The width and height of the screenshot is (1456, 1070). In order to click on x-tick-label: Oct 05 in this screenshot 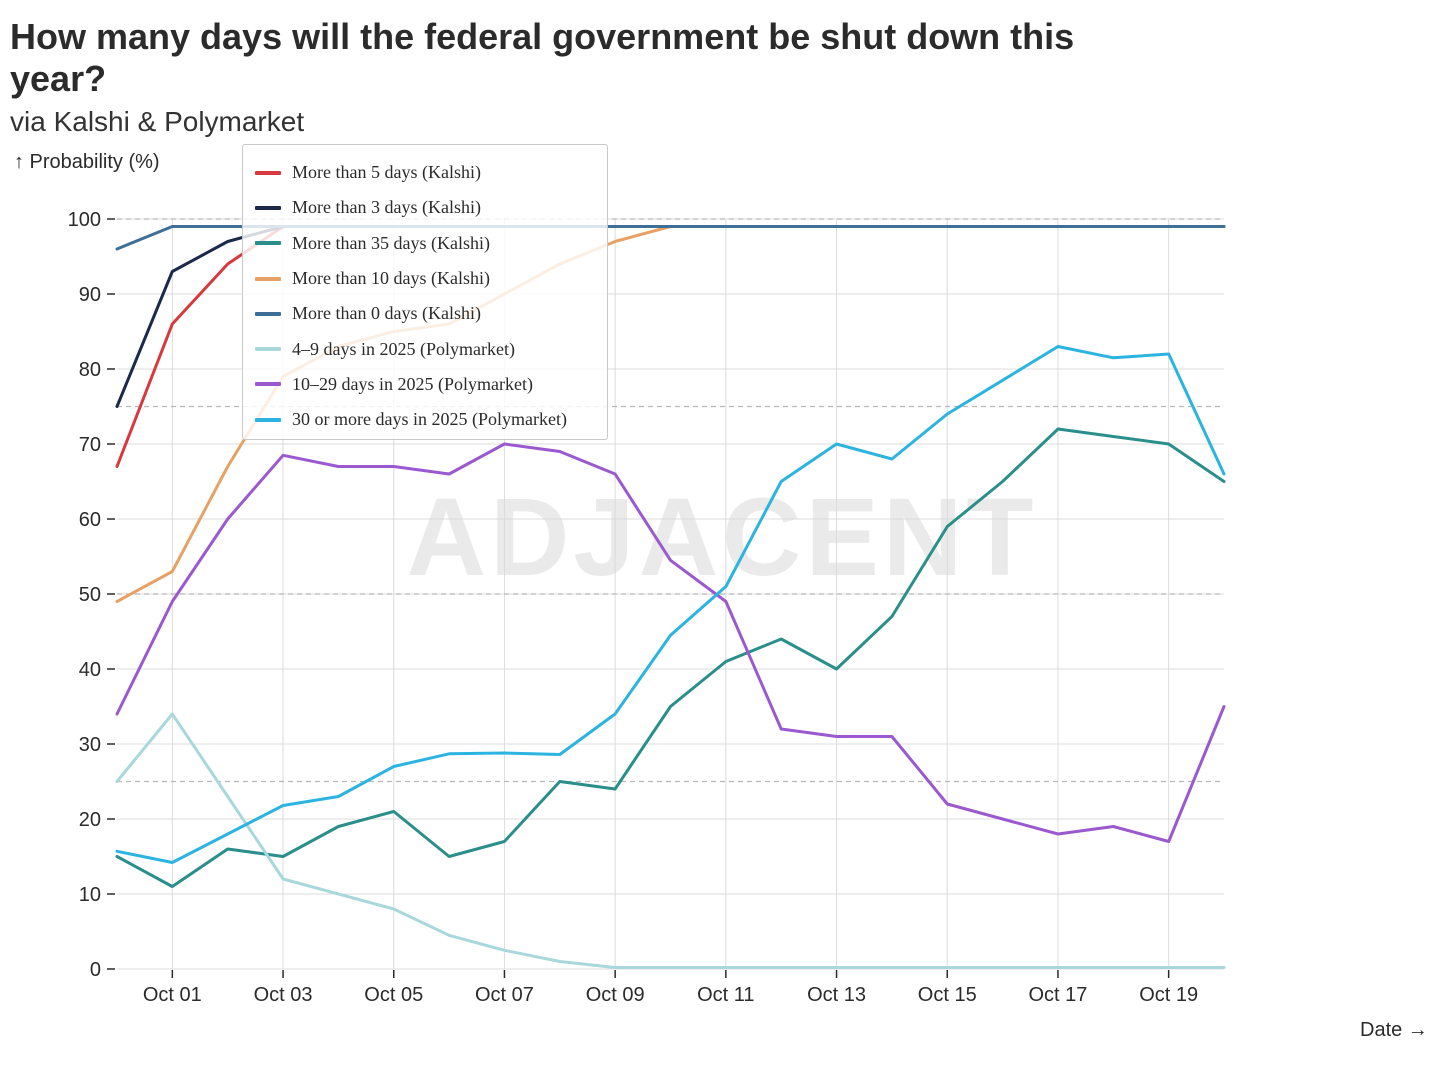, I will do `click(393, 995)`.